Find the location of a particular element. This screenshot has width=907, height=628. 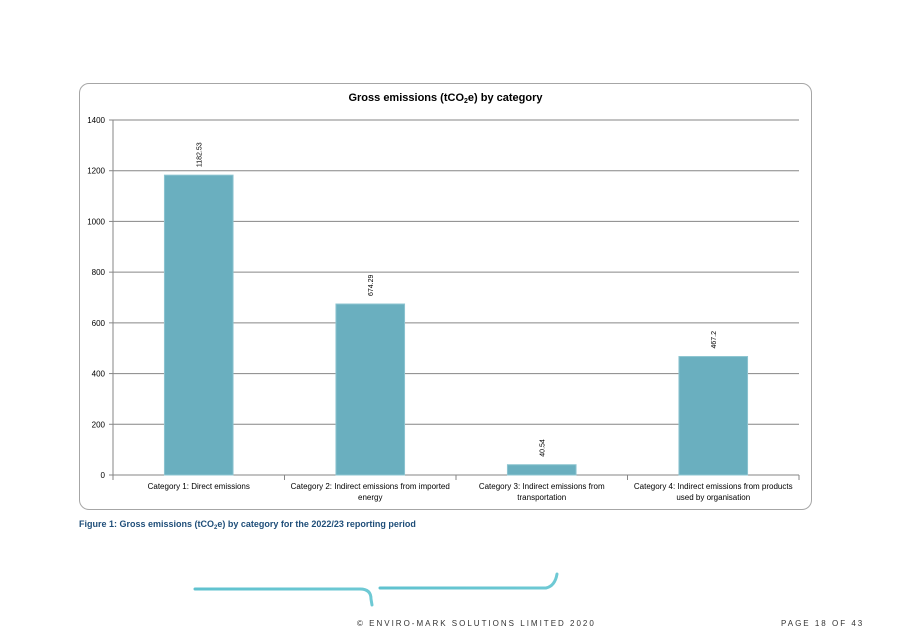

x-tick-label: Category 1: Direct emissions is located at coordinates (199, 486).